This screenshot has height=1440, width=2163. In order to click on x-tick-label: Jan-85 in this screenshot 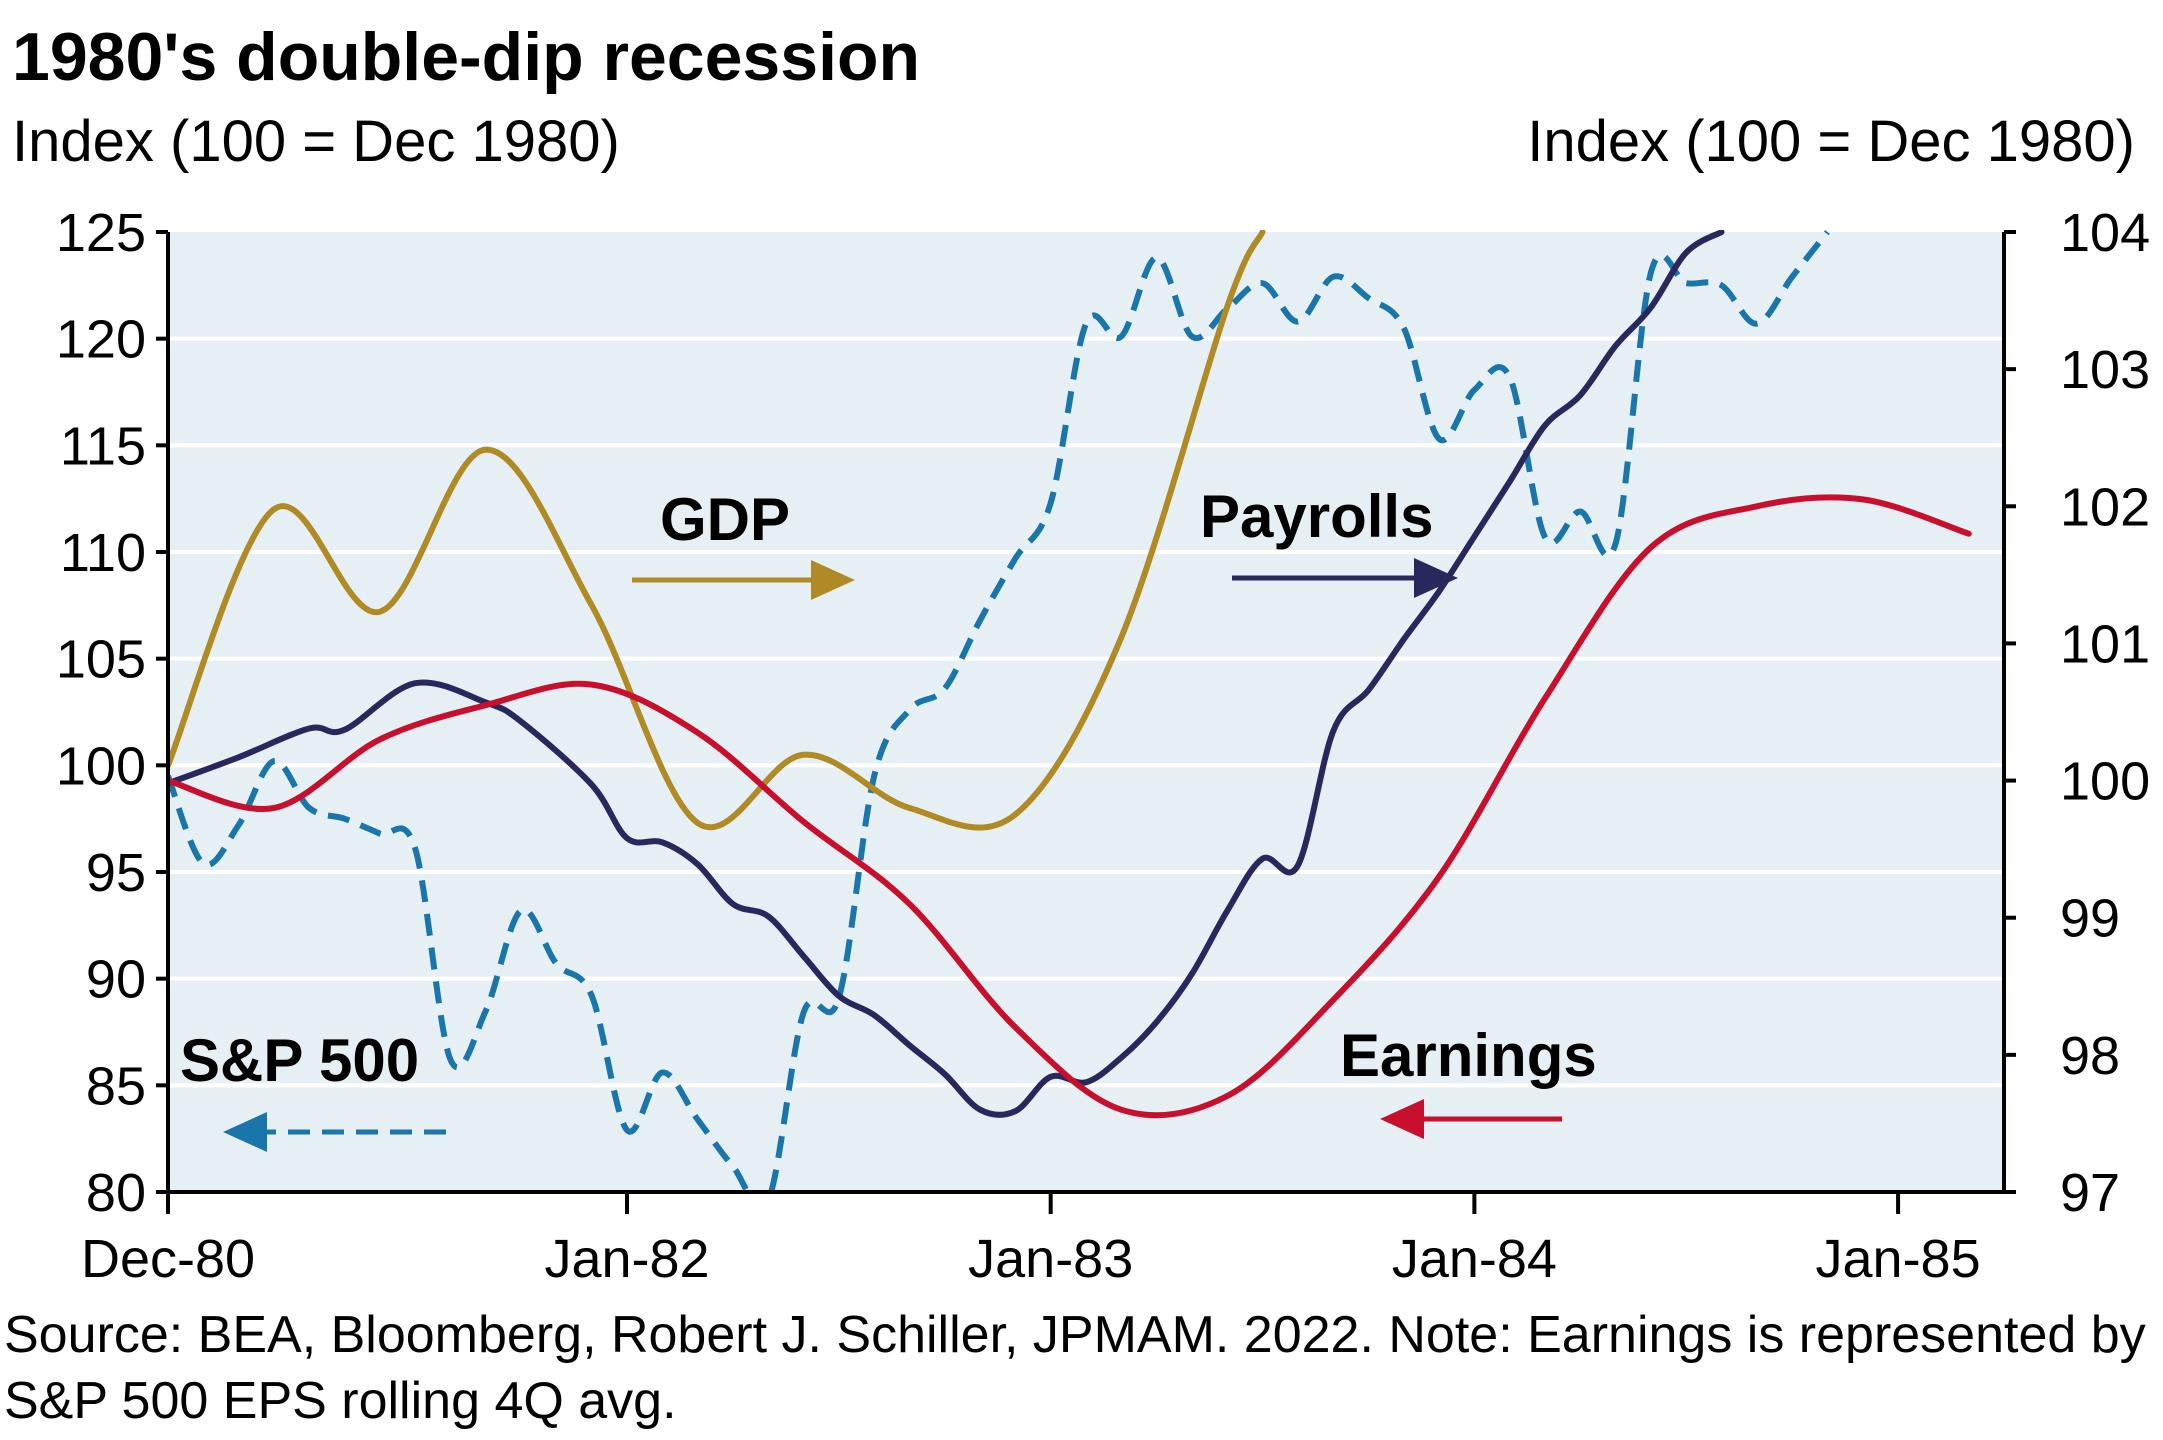, I will do `click(1898, 1259)`.